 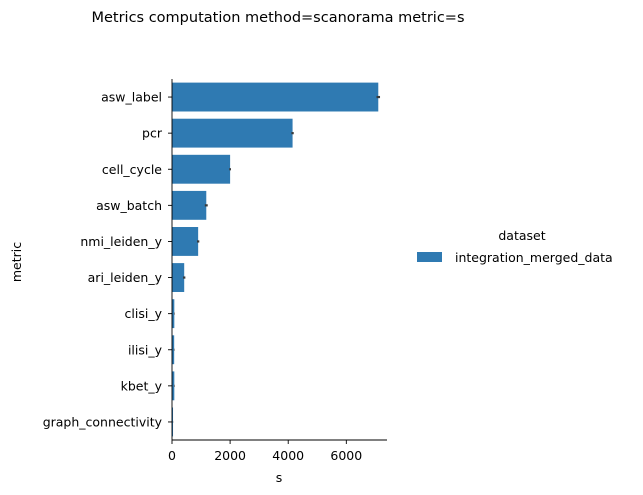 I want to click on bar-ilisi_y, so click(x=173, y=350).